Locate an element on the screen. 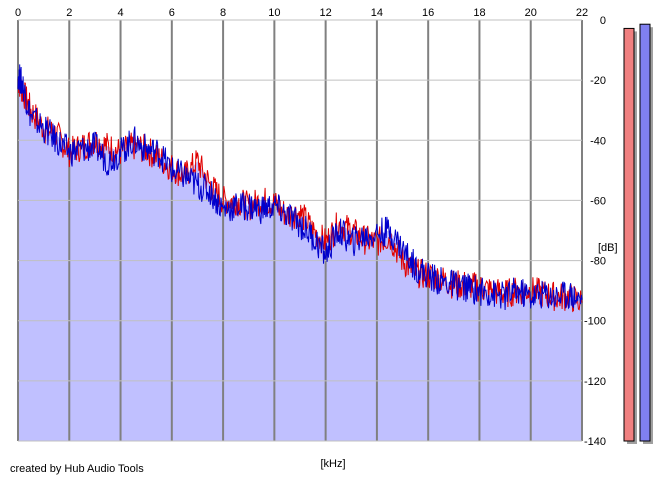 The width and height of the screenshot is (664, 481). y-tick-label: -100 is located at coordinates (595, 322).